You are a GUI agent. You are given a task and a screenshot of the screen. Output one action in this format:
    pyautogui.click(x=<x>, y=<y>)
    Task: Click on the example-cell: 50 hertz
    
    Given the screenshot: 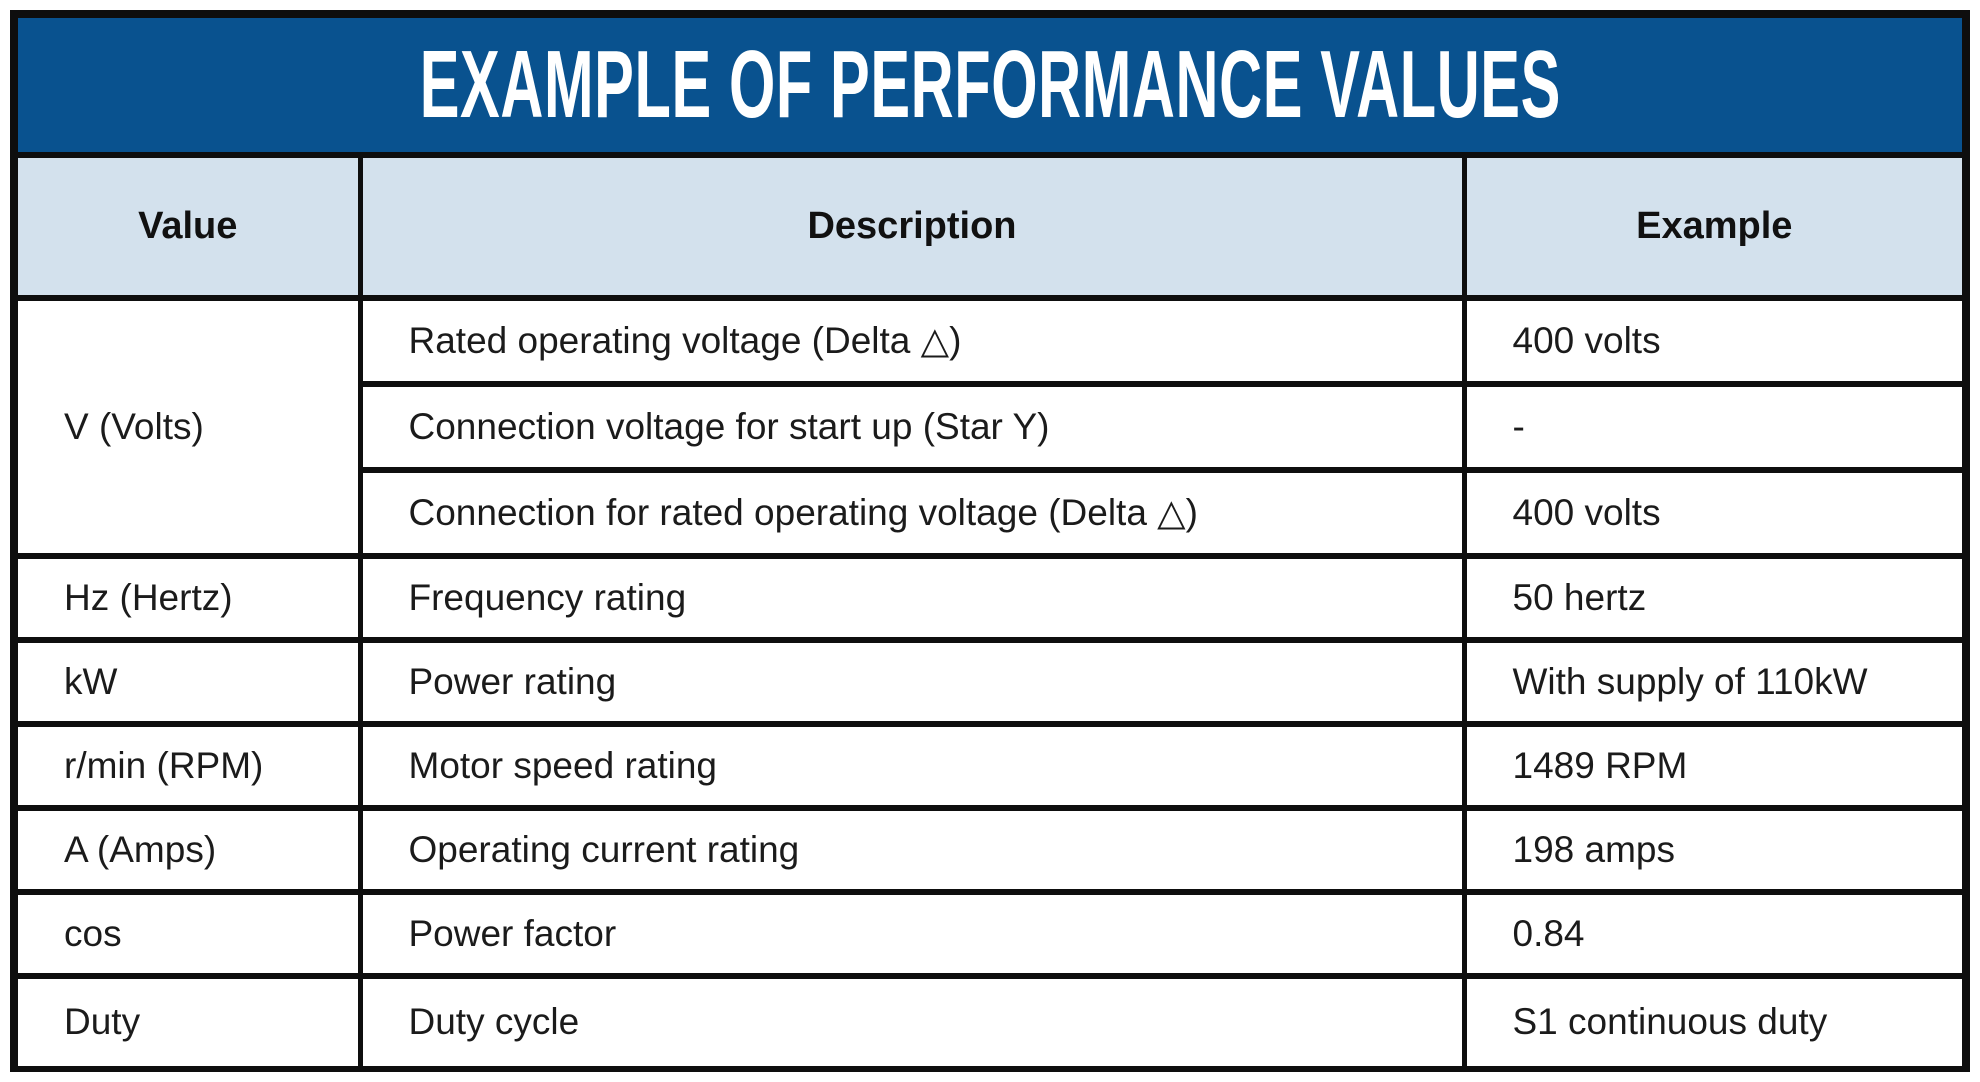 What is the action you would take?
    pyautogui.click(x=1711, y=598)
    